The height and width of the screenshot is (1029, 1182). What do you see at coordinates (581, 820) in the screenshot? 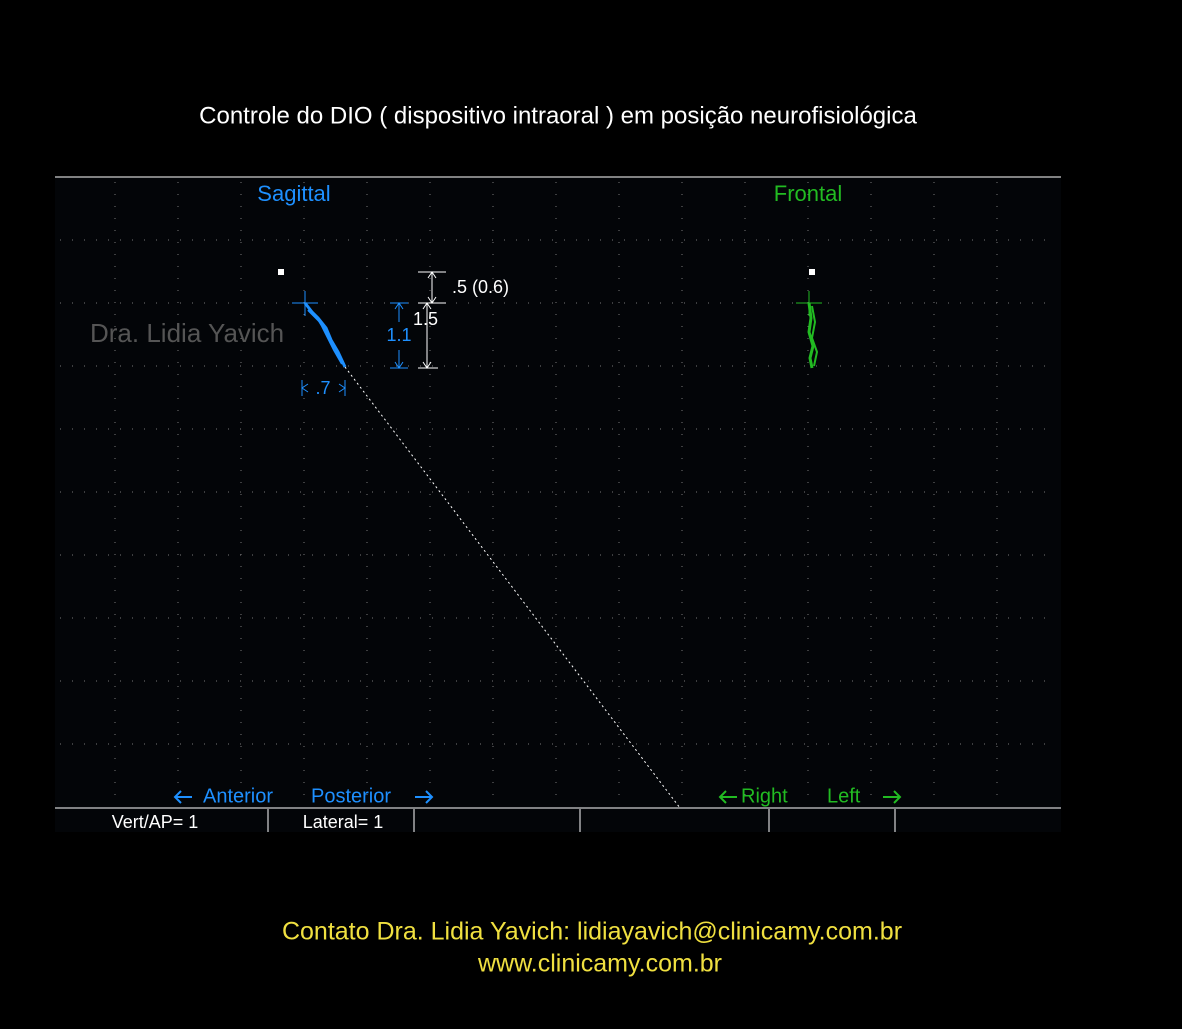
I see `status-separators` at bounding box center [581, 820].